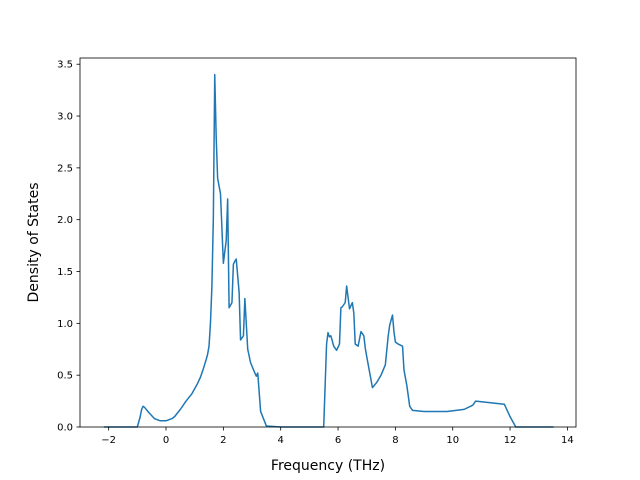 Image resolution: width=640 pixels, height=480 pixels. What do you see at coordinates (567, 440) in the screenshot?
I see `x-tick-label: 14` at bounding box center [567, 440].